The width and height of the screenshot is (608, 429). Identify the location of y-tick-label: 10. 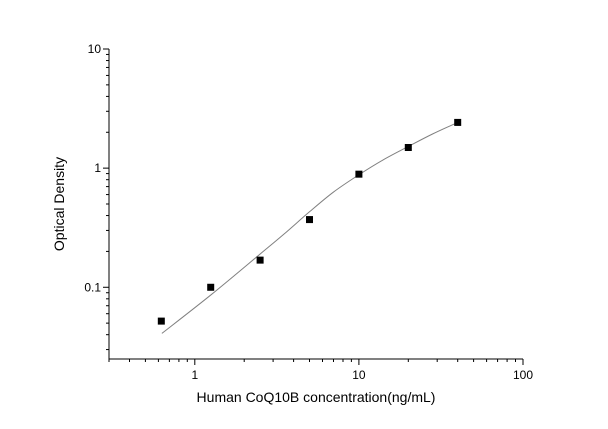
(95, 49).